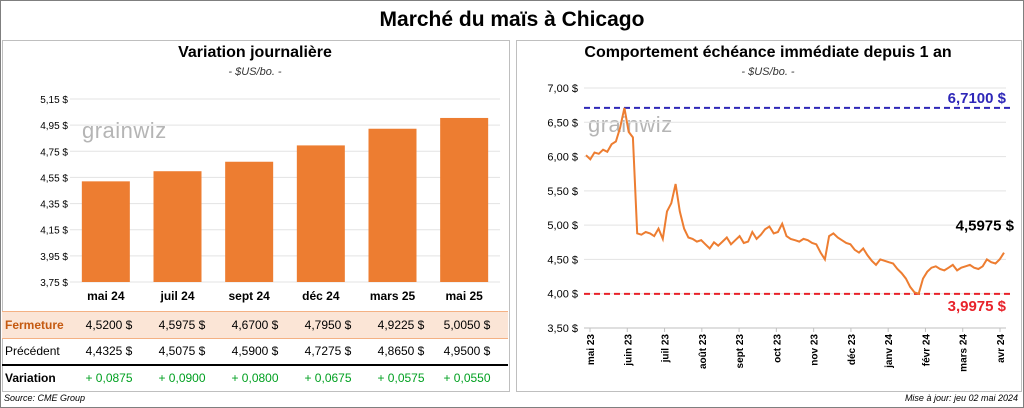 The width and height of the screenshot is (1024, 408). I want to click on line-y-tick-label: 5,50 $, so click(562, 192).